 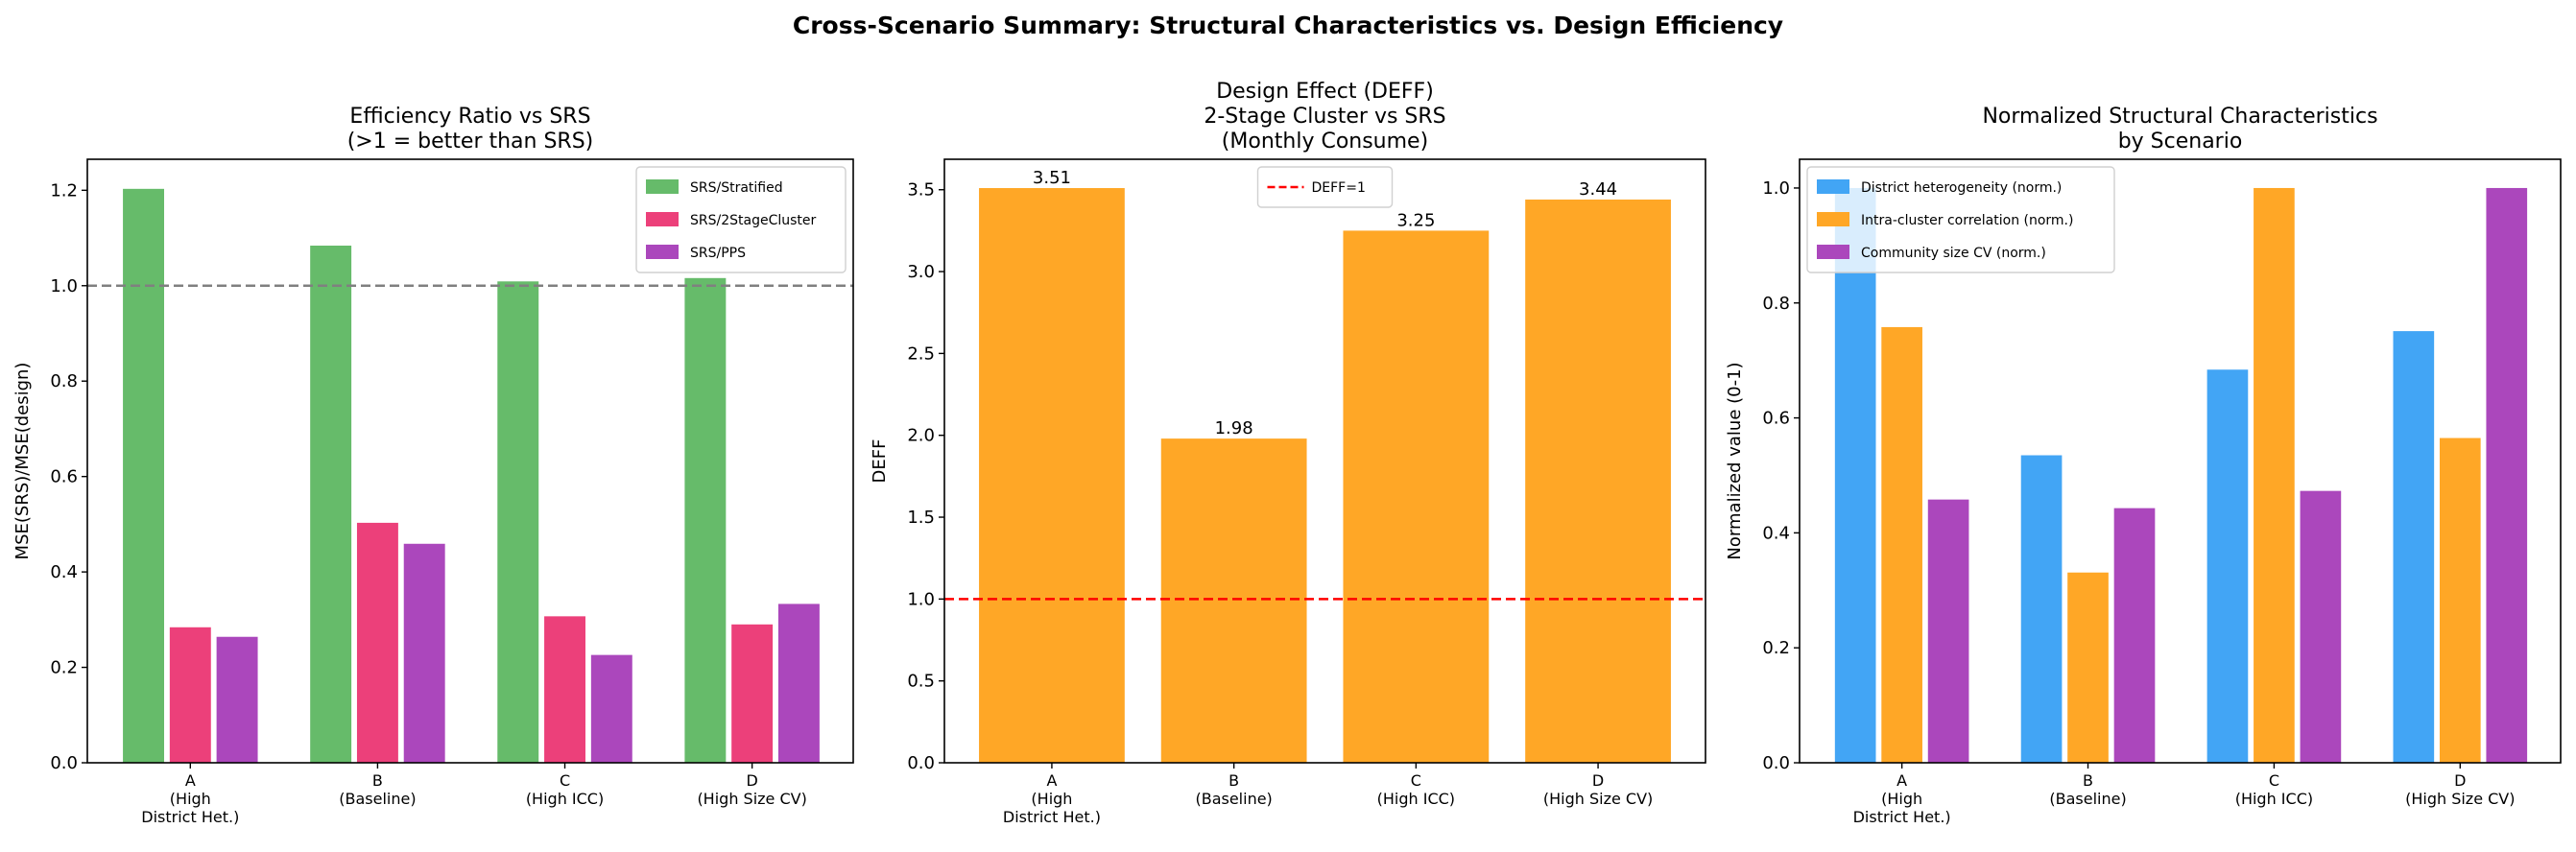 What do you see at coordinates (921, 353) in the screenshot?
I see `y-tick-label: 2.5` at bounding box center [921, 353].